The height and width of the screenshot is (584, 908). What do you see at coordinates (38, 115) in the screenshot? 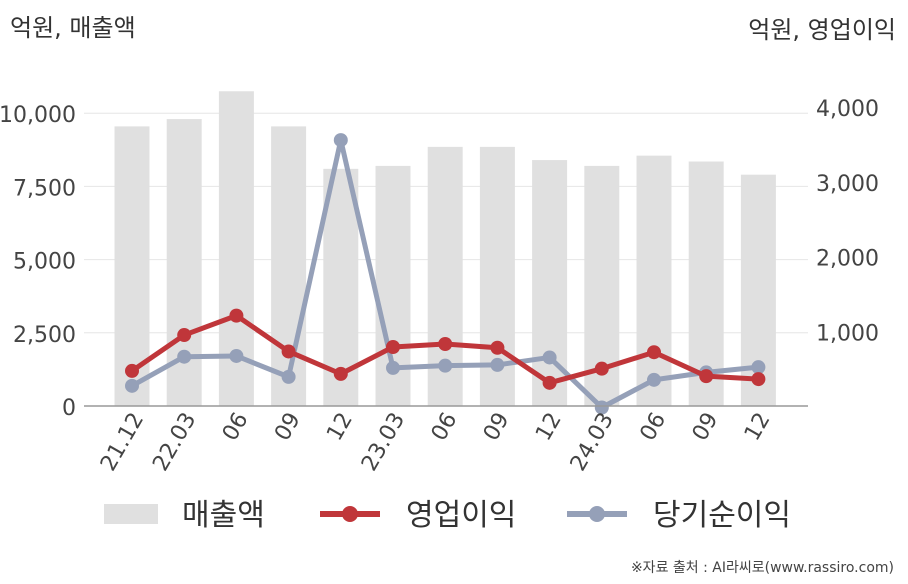
I see `left-tick-label: 10,000` at bounding box center [38, 115].